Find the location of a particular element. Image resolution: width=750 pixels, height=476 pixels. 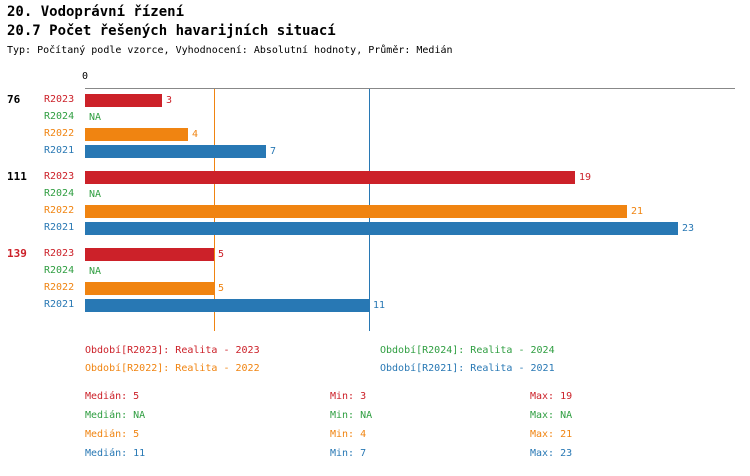

stat-max-r2022: Max: 21 is located at coordinates (551, 434).